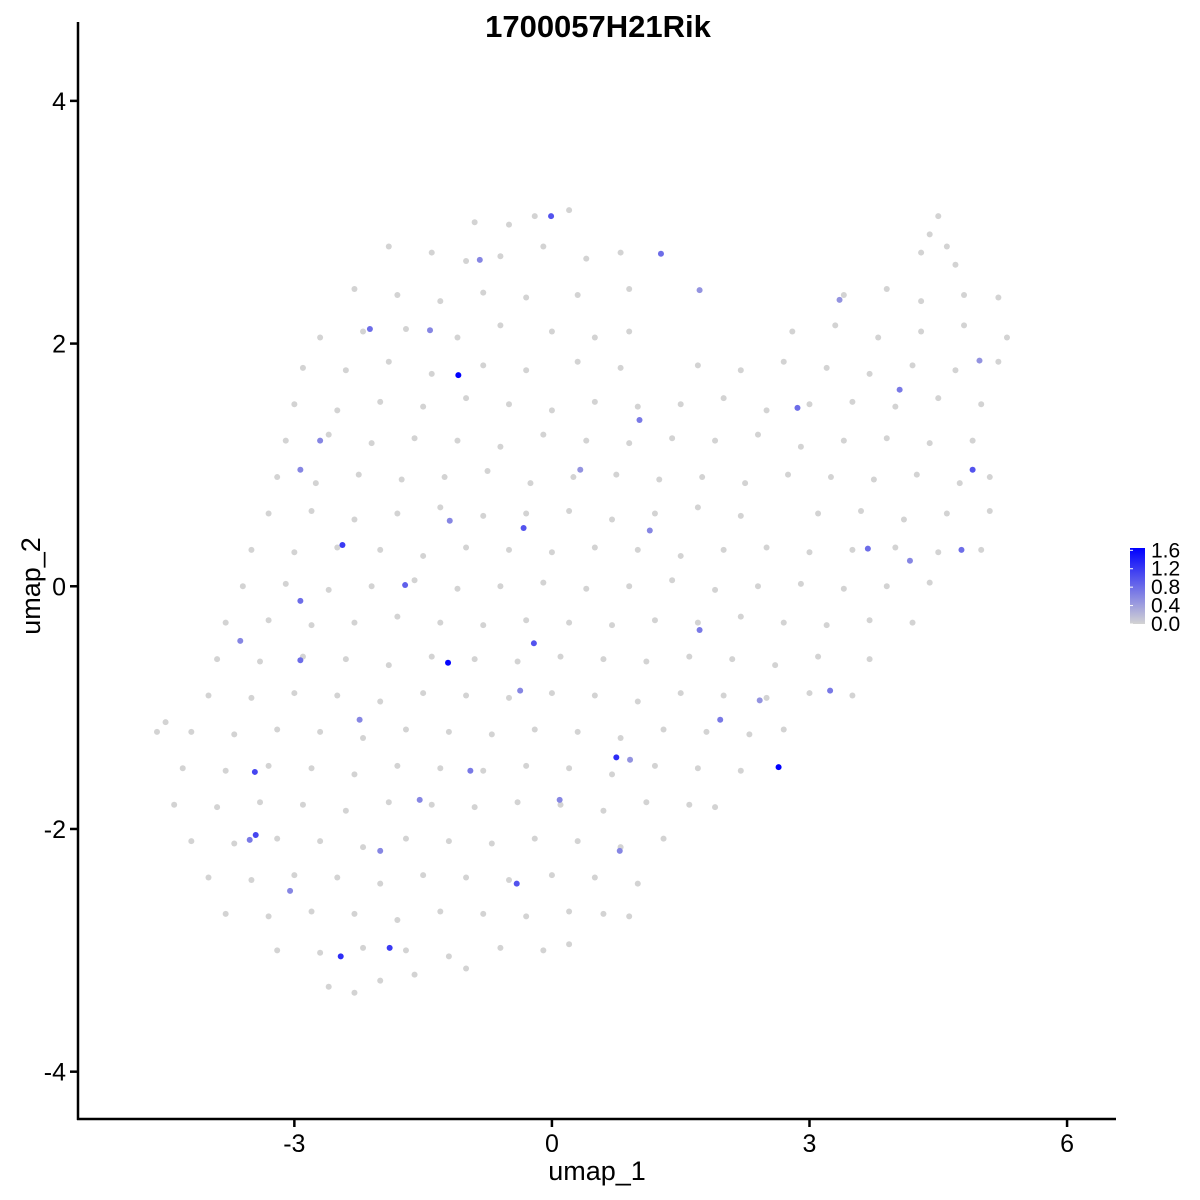 This screenshot has width=1200, height=1200. I want to click on legend-label: 1.6, so click(1165, 550).